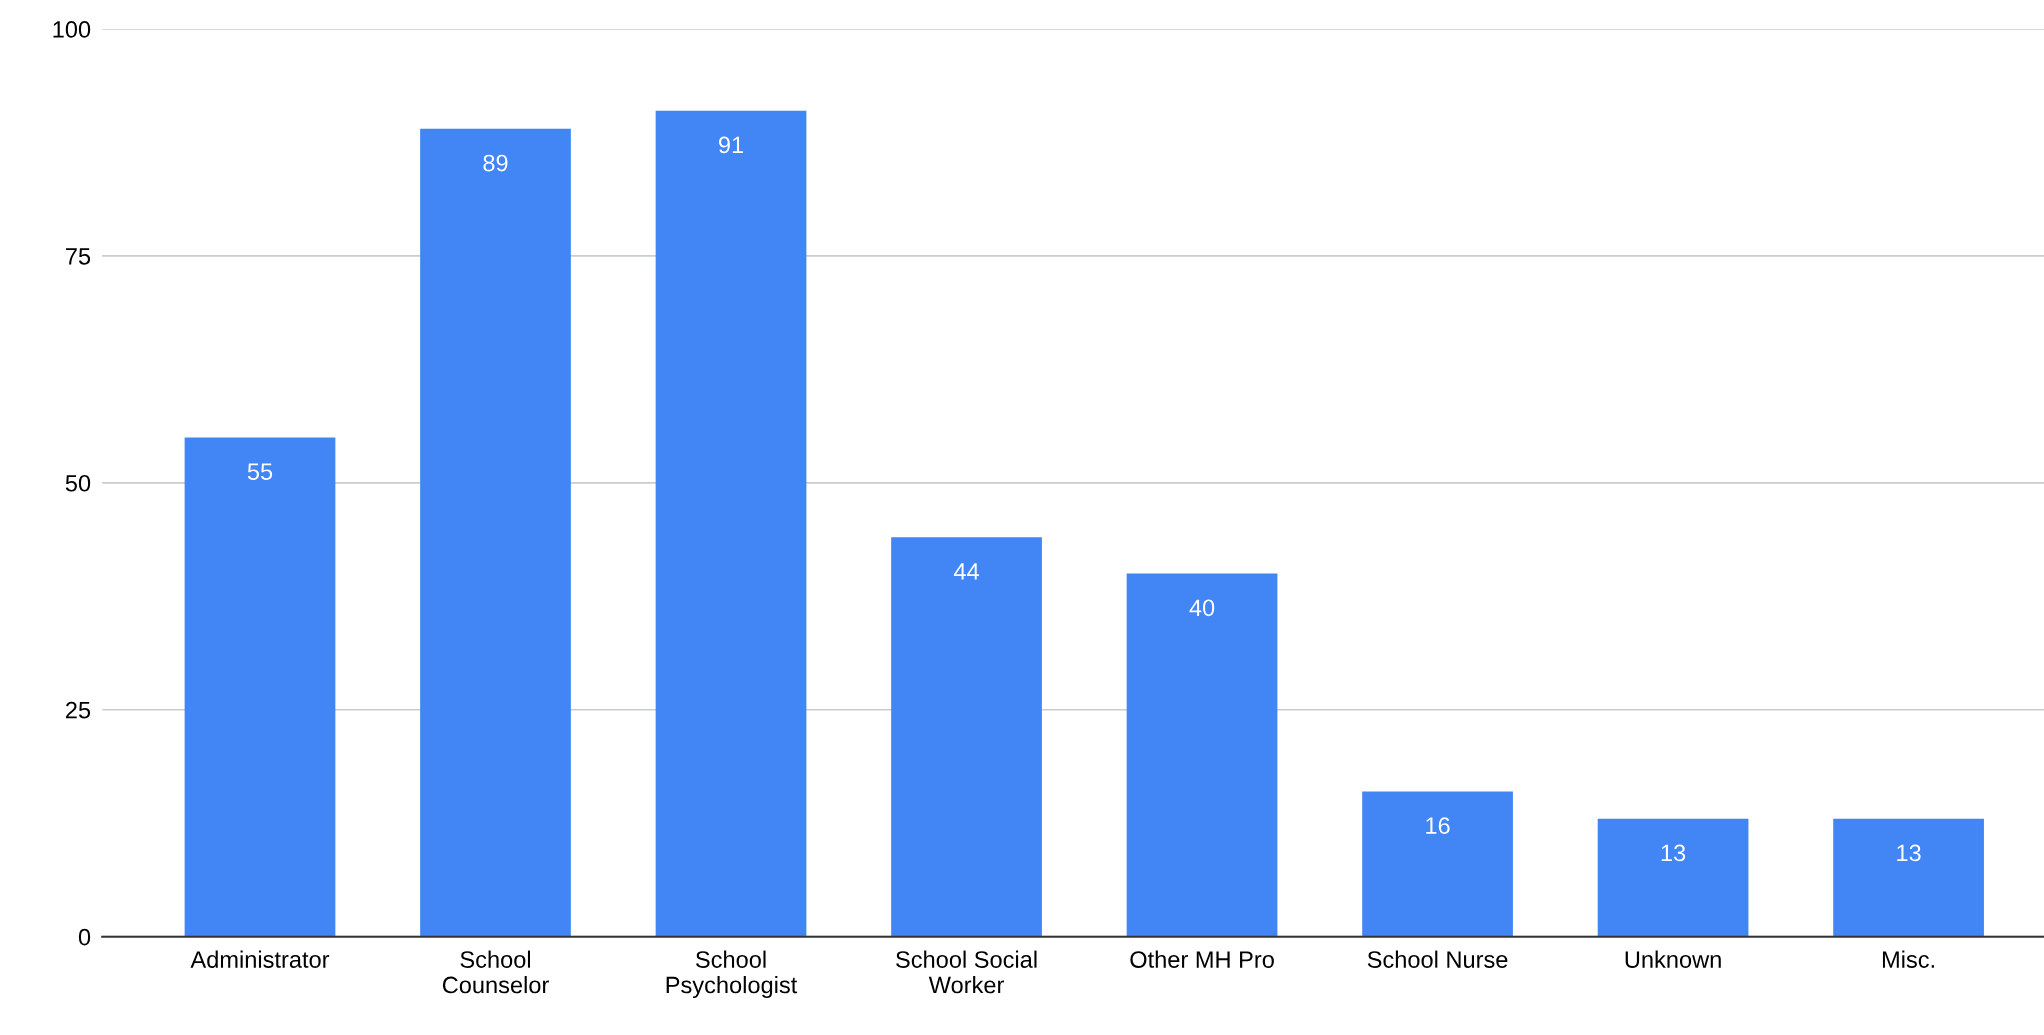 The image size is (2044, 1035). I want to click on x-tick-label: School Counselor, so click(495, 972).